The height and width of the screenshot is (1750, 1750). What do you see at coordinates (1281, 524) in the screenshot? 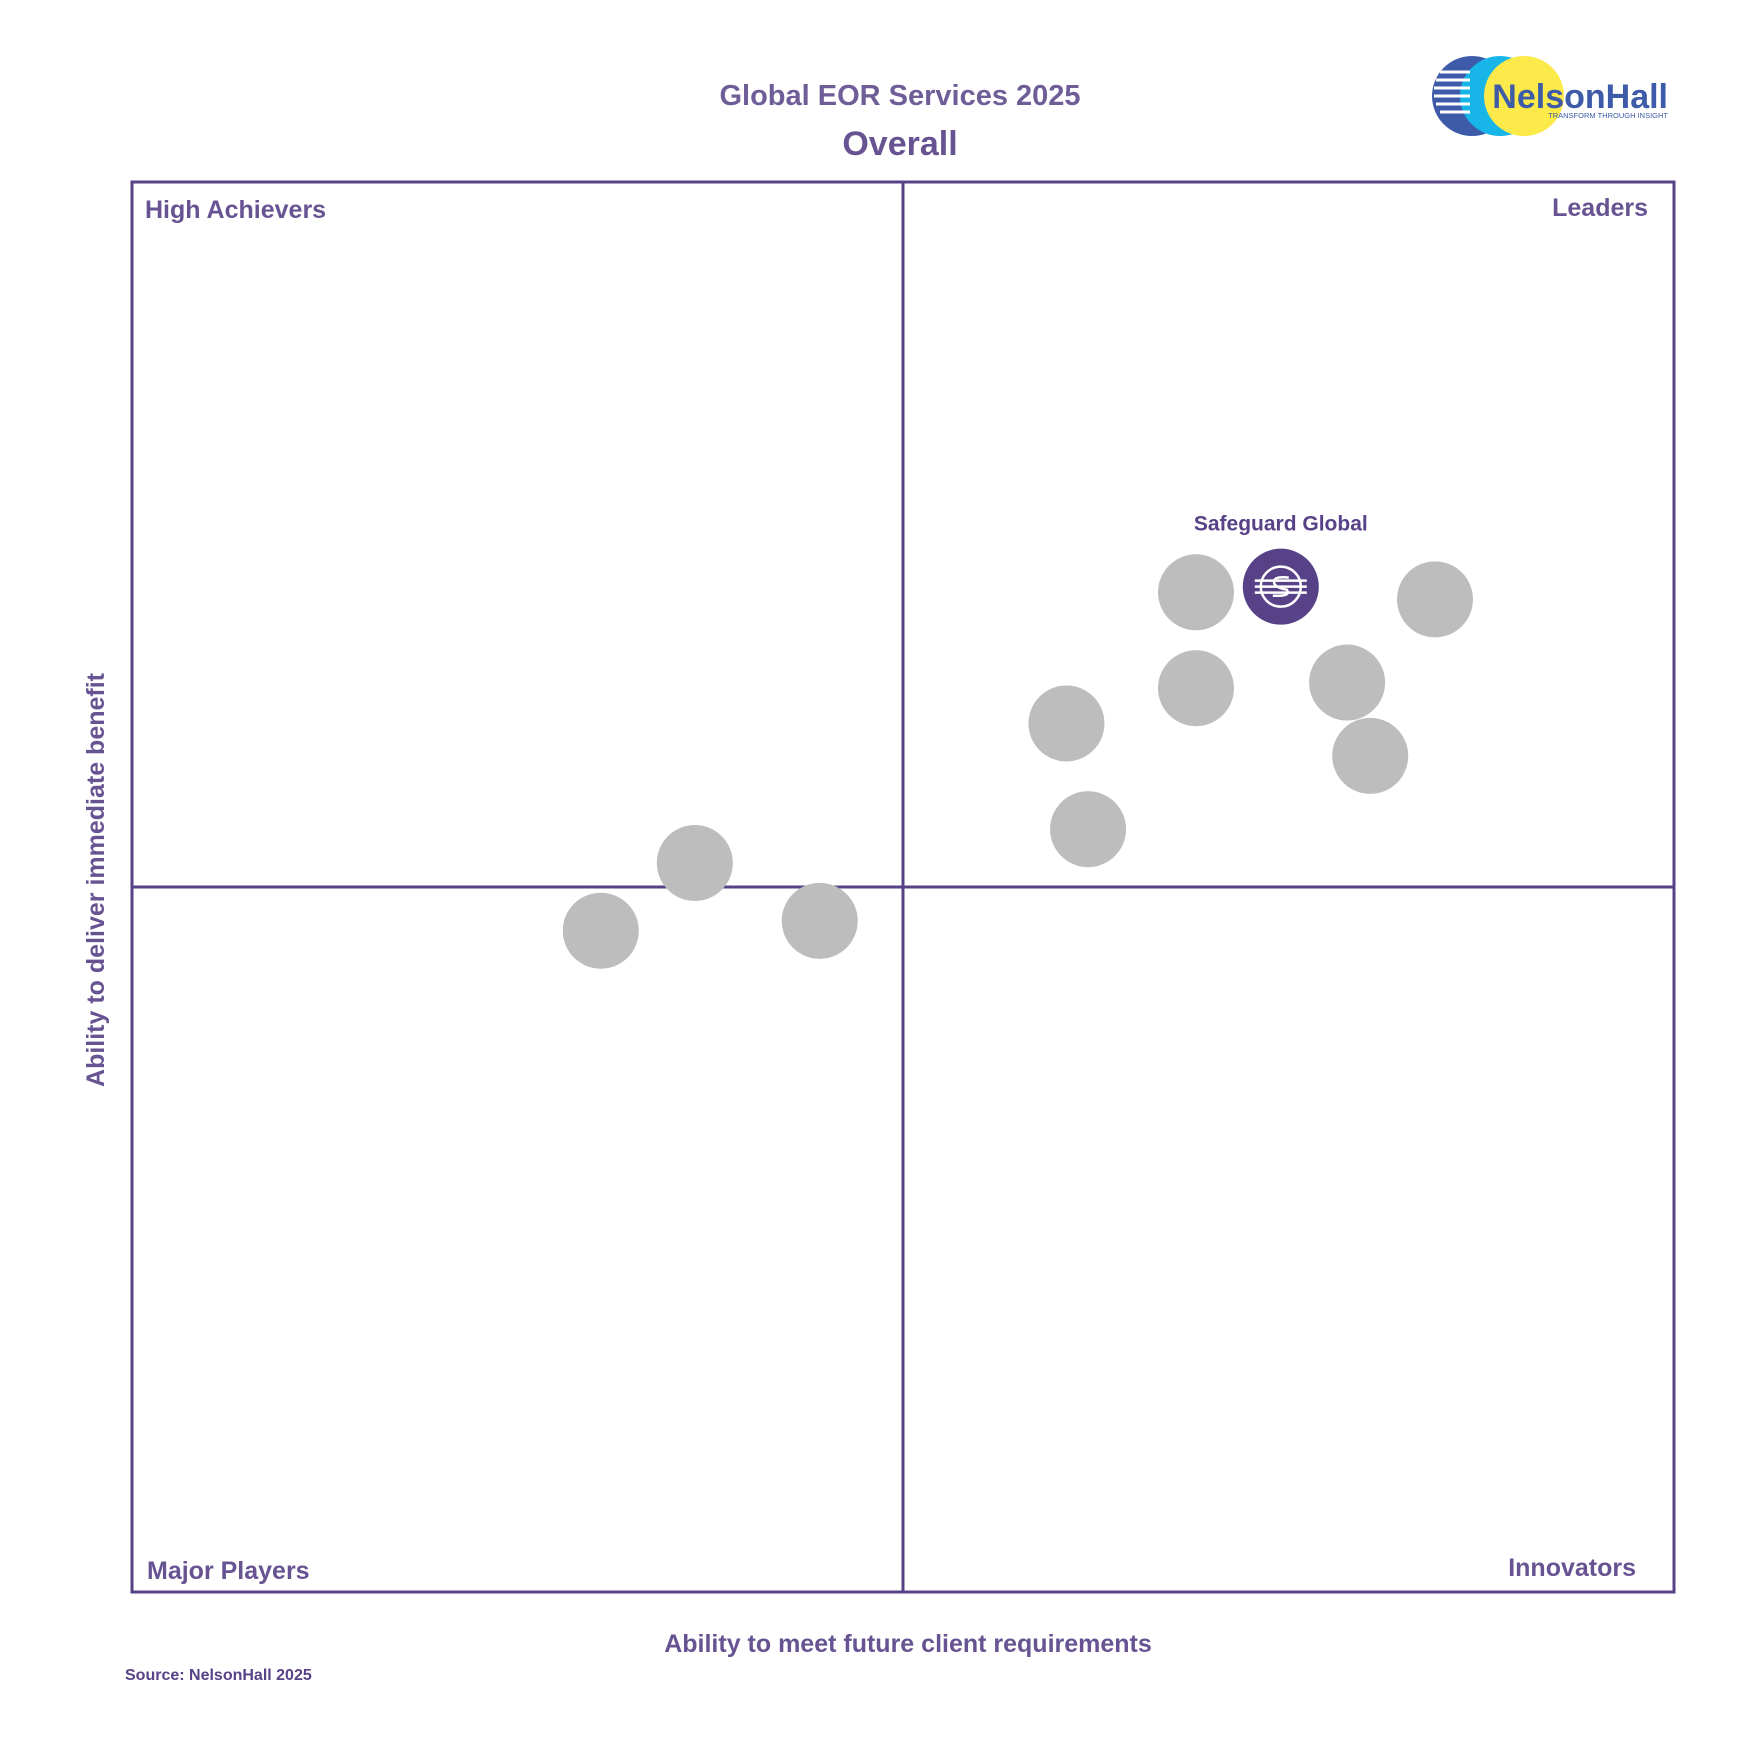
I see `highlight-point-label: Safeguard Global` at bounding box center [1281, 524].